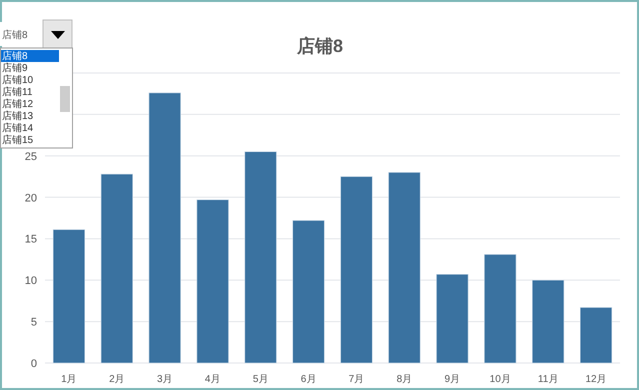 The width and height of the screenshot is (639, 390). What do you see at coordinates (320, 46) in the screenshot?
I see `chart-title: 店铺8` at bounding box center [320, 46].